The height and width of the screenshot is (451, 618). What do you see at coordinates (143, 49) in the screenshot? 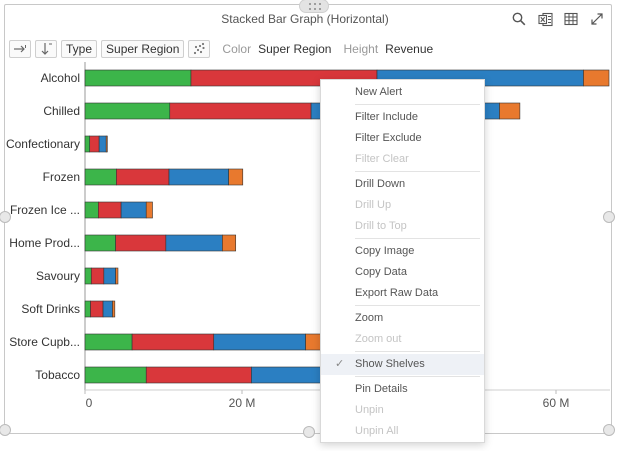
I see `type-shelf-value: Super Region` at bounding box center [143, 49].